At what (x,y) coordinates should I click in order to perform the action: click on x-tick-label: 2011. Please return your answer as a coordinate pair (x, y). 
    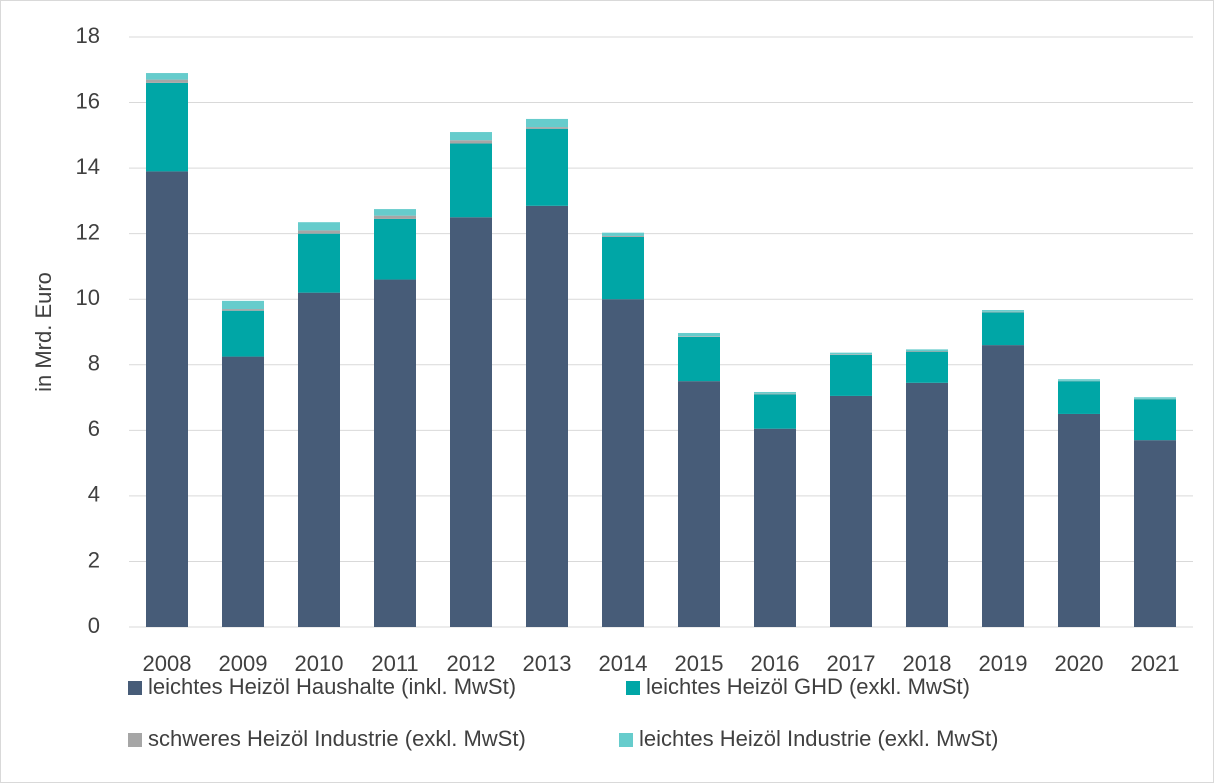
    Looking at the image, I should click on (394, 663).